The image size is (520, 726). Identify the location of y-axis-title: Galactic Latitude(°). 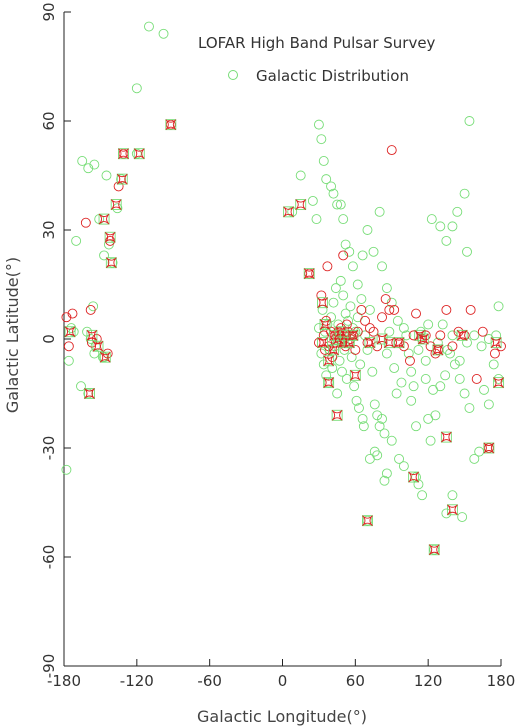
(12, 335).